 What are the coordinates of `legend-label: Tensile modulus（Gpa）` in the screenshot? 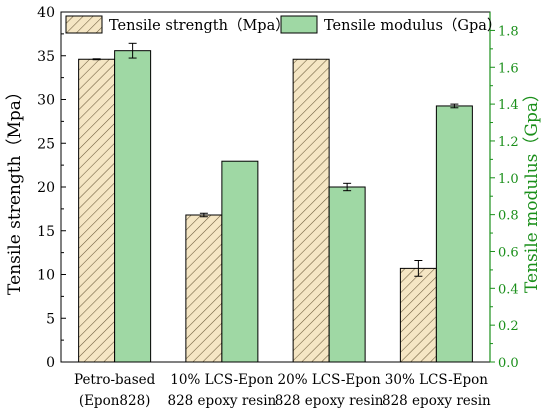 It's located at (412, 25).